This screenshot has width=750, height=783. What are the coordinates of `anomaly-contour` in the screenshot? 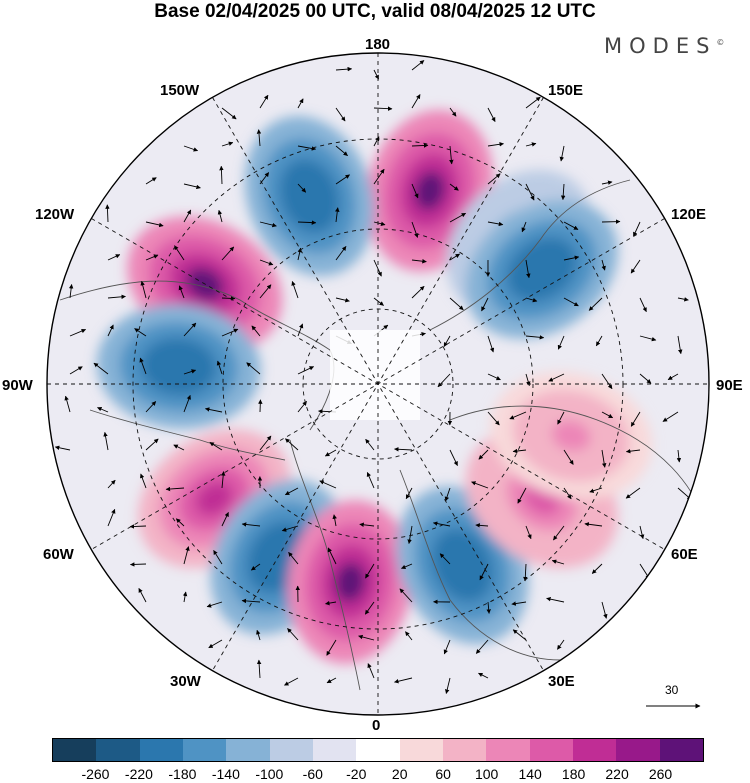 It's located at (462, 565).